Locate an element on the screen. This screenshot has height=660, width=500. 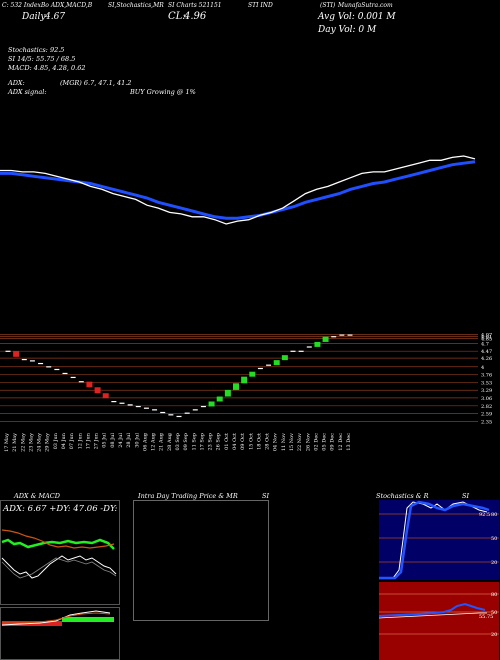
header-tabs: C: 532 IndexBo ADX,MACD,B is located at coordinates (47, 5).